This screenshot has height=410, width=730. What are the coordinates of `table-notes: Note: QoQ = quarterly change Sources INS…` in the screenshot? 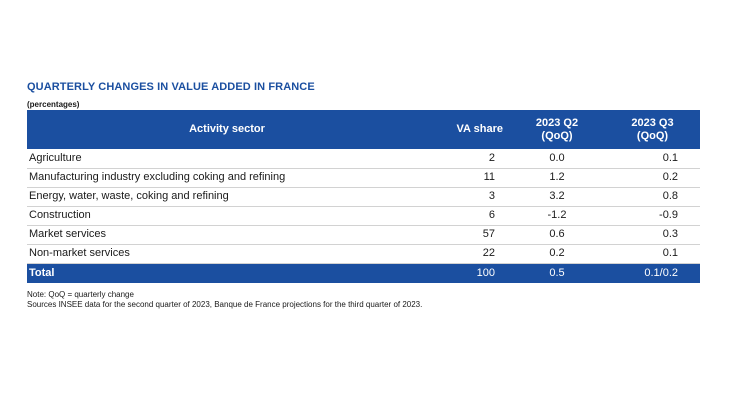 It's located at (363, 300).